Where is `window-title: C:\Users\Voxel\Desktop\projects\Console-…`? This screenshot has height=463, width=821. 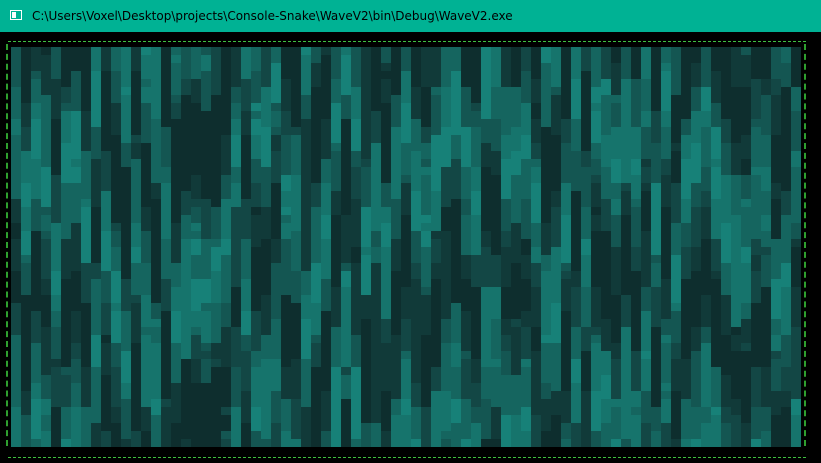 window-title: C:\Users\Voxel\Desktop\projects\Console-… is located at coordinates (272, 16).